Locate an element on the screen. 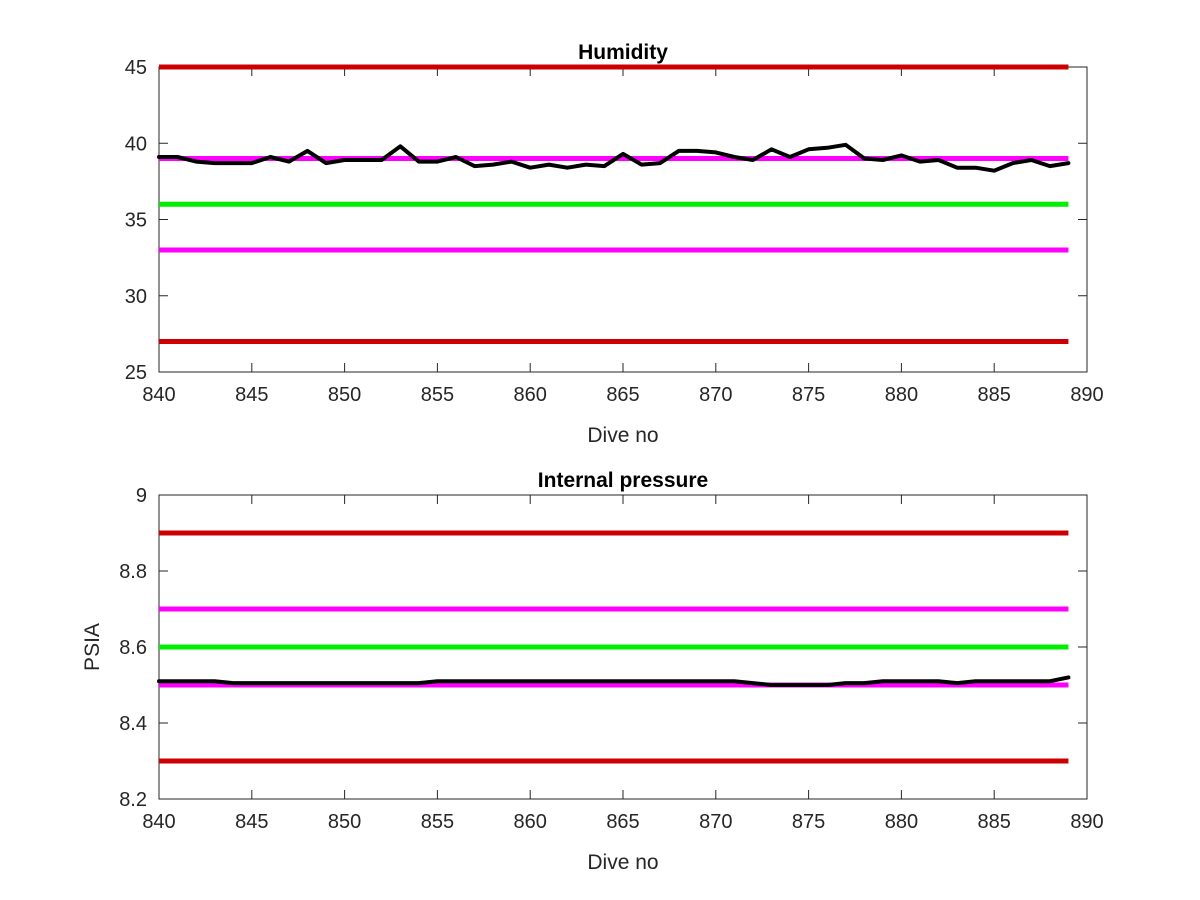 This screenshot has width=1200, height=900. y-axis-title: PSIA is located at coordinates (92, 647).